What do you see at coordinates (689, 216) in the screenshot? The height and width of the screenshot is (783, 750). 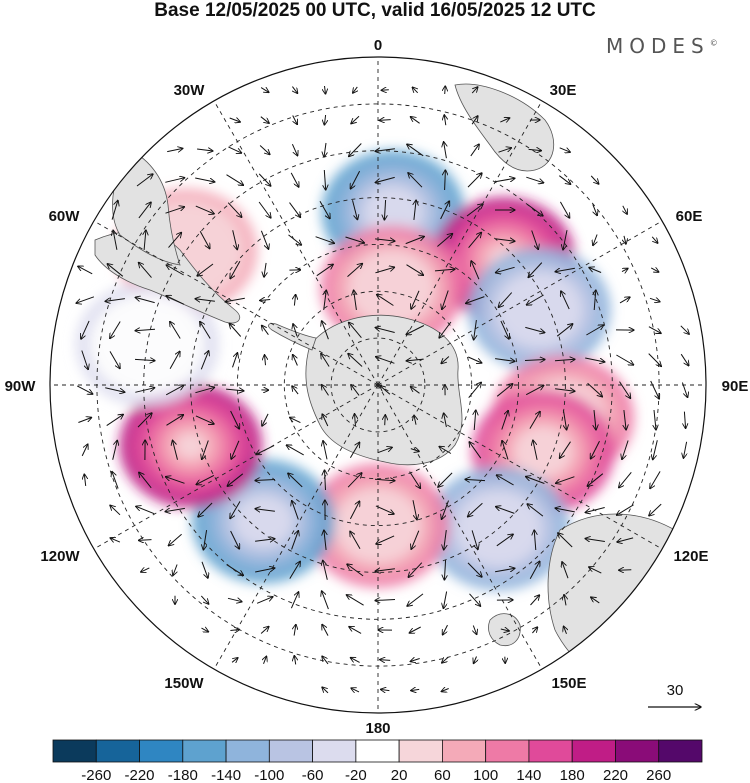 I see `lon-label-60e: 60E` at bounding box center [689, 216].